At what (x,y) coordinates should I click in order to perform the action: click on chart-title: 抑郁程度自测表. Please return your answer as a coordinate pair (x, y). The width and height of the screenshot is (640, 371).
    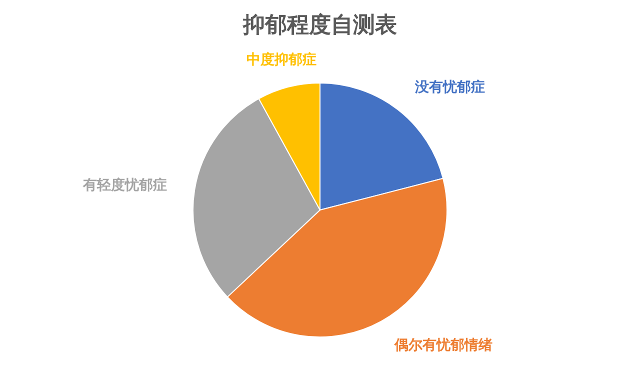
    Looking at the image, I should click on (319, 25).